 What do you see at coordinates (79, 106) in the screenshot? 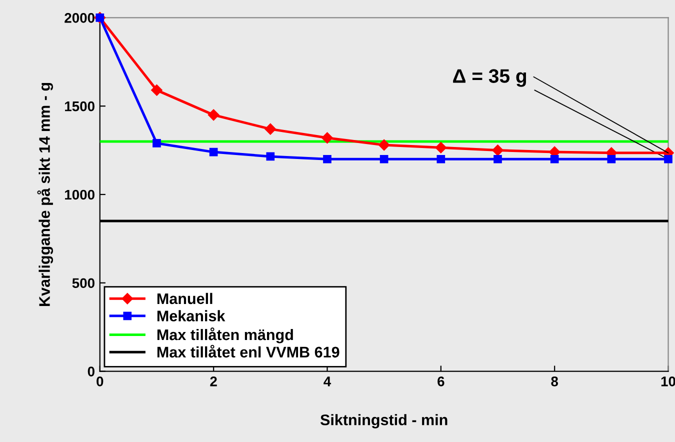
I see `y-tick-label: 1500` at bounding box center [79, 106].